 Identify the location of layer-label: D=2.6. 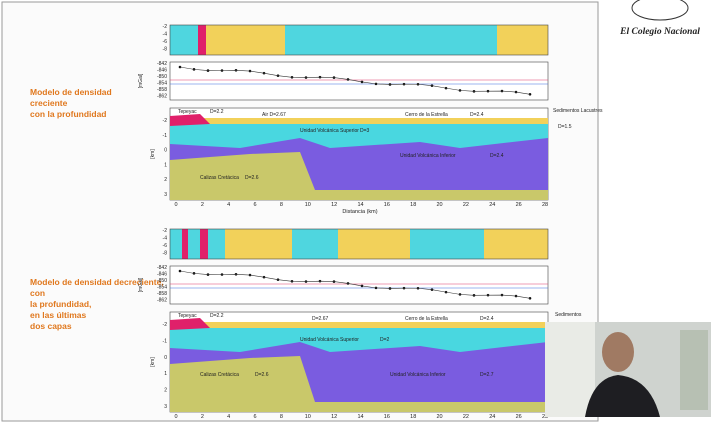
(252, 178).